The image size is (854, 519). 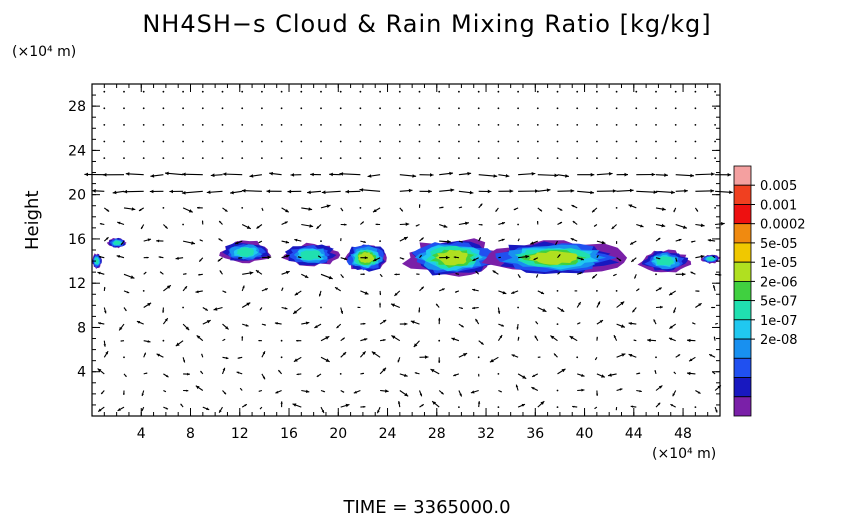 What do you see at coordinates (742, 310) in the screenshot?
I see `colorbar-swatch` at bounding box center [742, 310].